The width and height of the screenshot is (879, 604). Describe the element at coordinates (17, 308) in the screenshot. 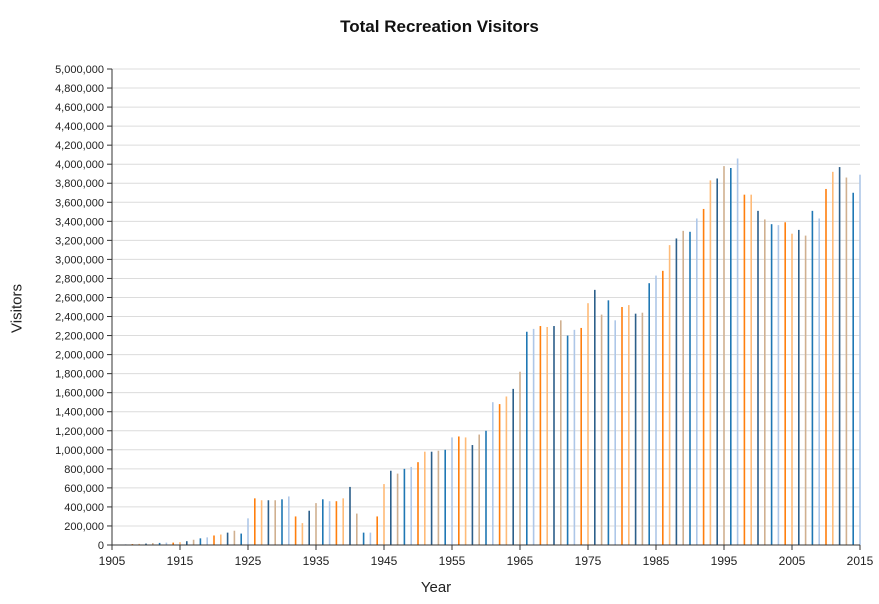

I see `y-axis-label: Visitors` at that location.